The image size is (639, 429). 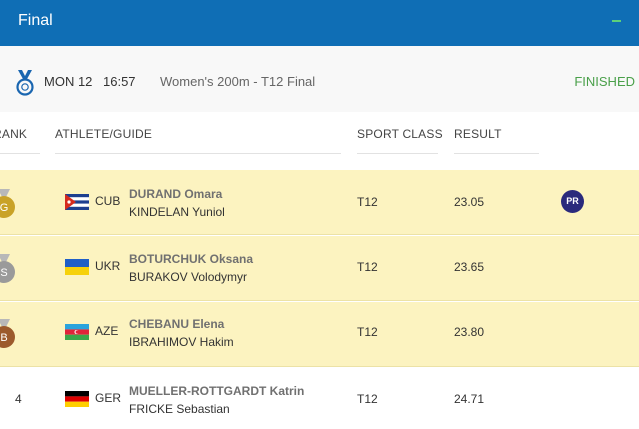 I want to click on result-time: 23.05, so click(x=469, y=202).